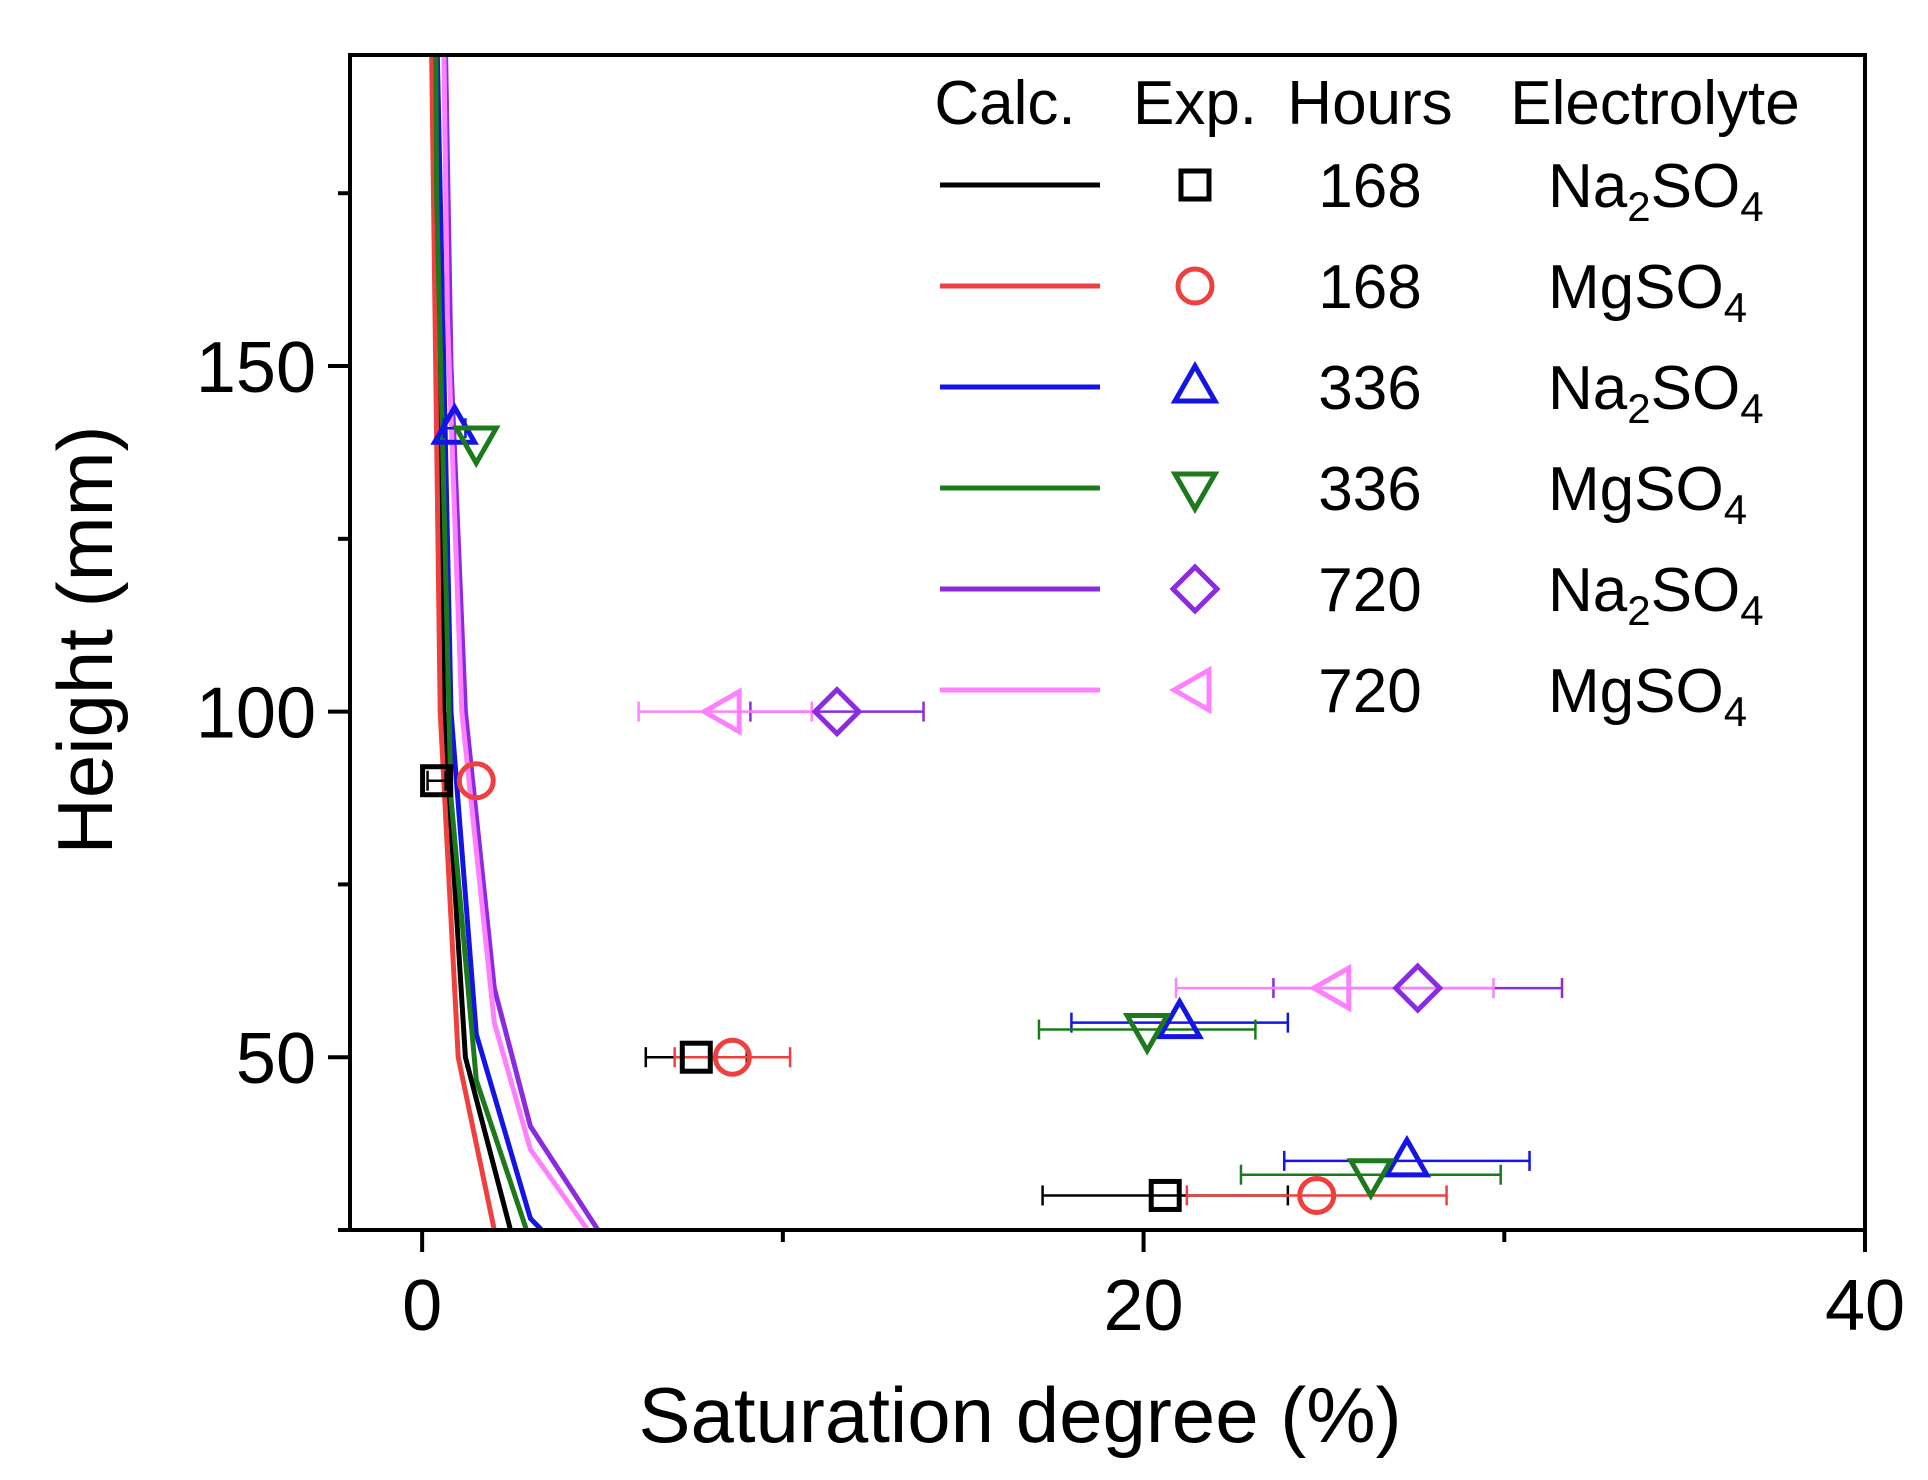  What do you see at coordinates (1195, 493) in the screenshot?
I see `legend-marker-336-mgso4` at bounding box center [1195, 493].